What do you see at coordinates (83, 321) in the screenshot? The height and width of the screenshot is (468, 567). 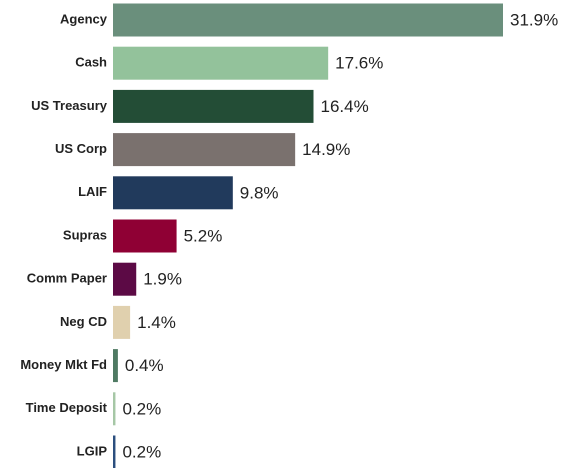 I see `category-label: Neg CD` at bounding box center [83, 321].